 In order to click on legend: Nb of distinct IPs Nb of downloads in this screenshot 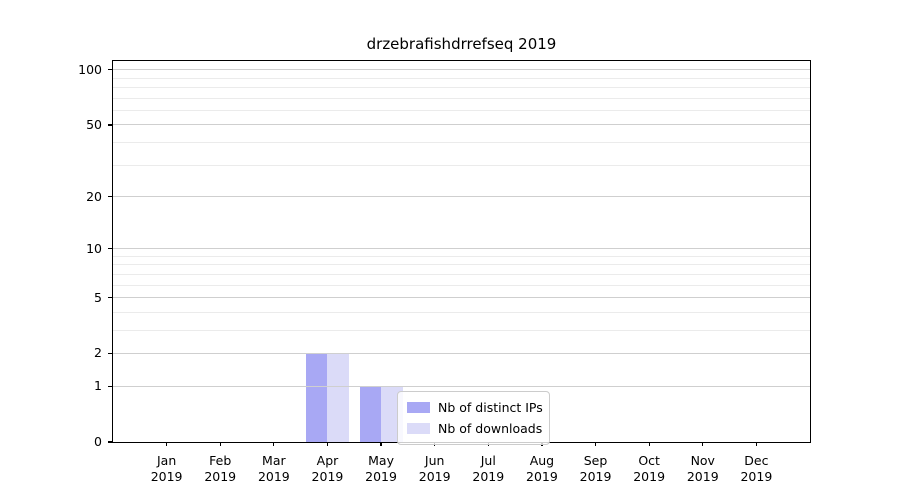, I will do `click(473, 418)`.